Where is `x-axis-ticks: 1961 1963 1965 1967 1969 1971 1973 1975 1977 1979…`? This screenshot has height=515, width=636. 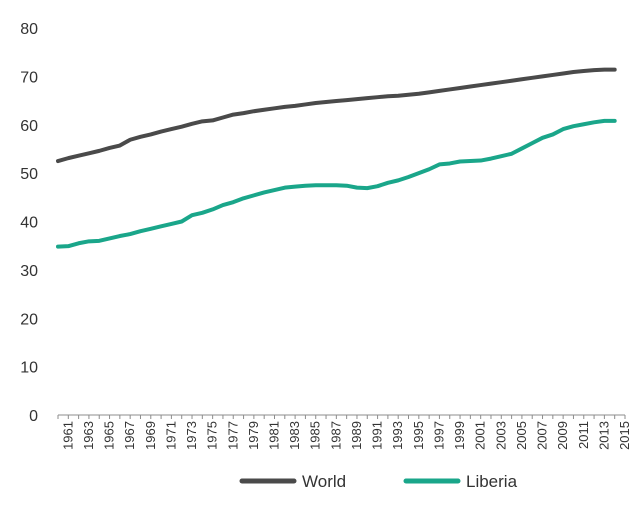 x-axis-ticks: 1961 1963 1965 1967 1969 1971 1973 1975 1977 1979… is located at coordinates (346, 435).